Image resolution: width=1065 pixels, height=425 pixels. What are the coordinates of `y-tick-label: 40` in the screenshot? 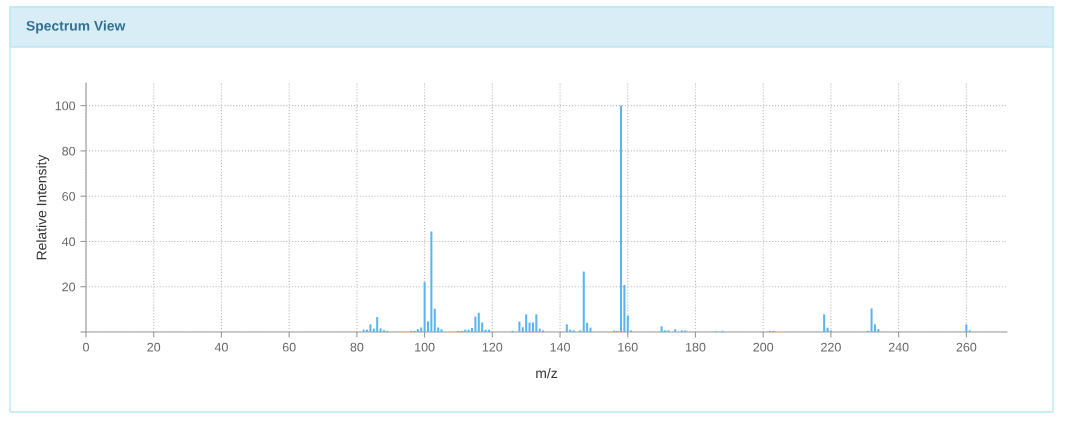 It's located at (68, 242).